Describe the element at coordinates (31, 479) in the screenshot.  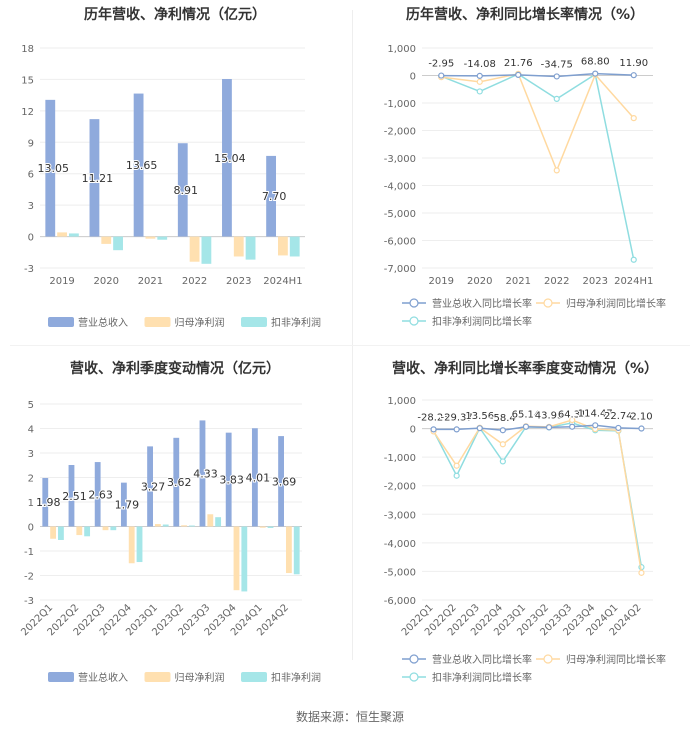
I see `y-tick-label: 2` at that location.